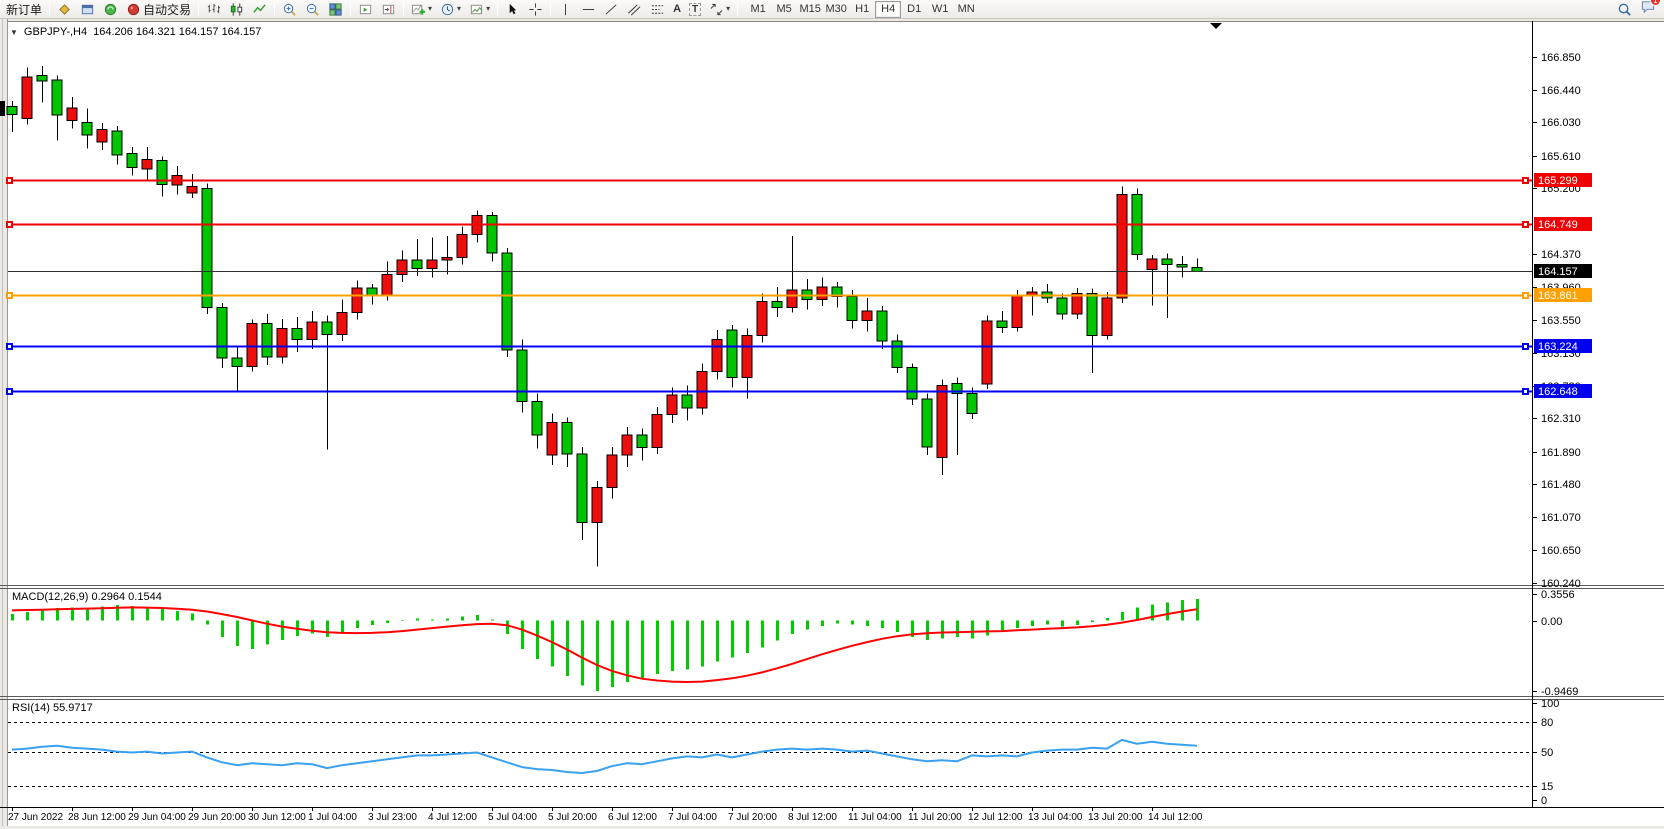  What do you see at coordinates (1637, 9) in the screenshot?
I see `toolbar-right: 1` at bounding box center [1637, 9].